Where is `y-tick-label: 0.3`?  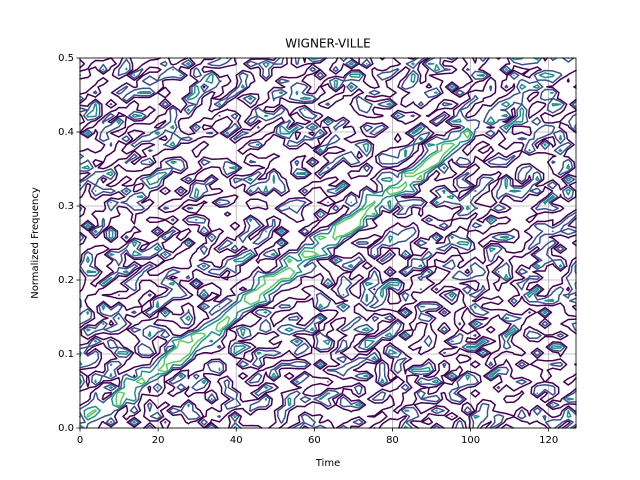 y-tick-label: 0.3 is located at coordinates (66, 206).